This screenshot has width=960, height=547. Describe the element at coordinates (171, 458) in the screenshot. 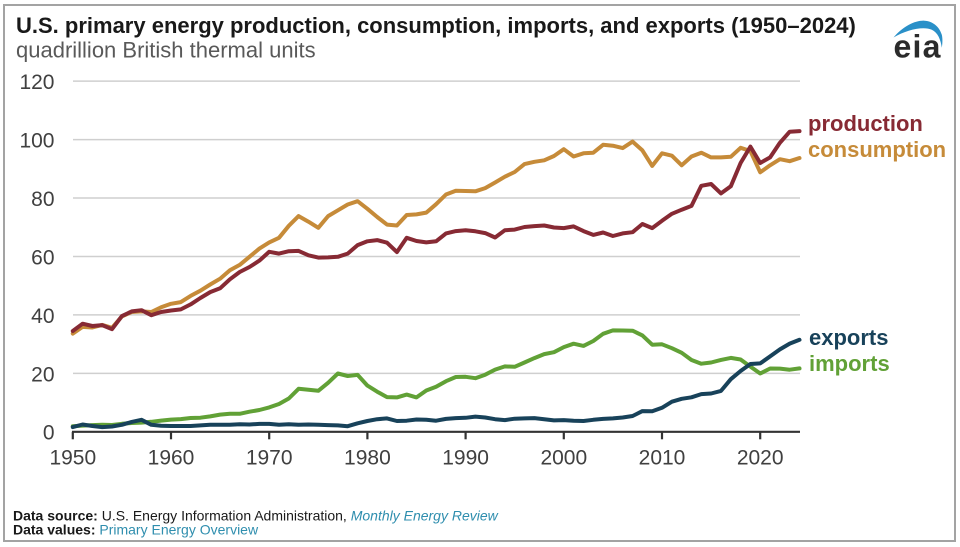

I see `svg-text: 1960` at that location.